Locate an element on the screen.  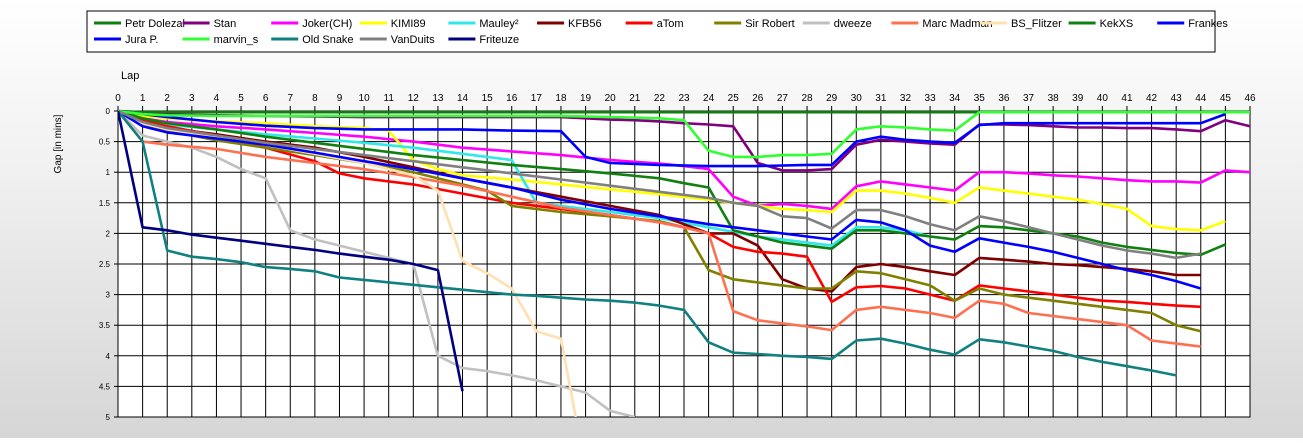
x-tick-label: 1 is located at coordinates (143, 98).